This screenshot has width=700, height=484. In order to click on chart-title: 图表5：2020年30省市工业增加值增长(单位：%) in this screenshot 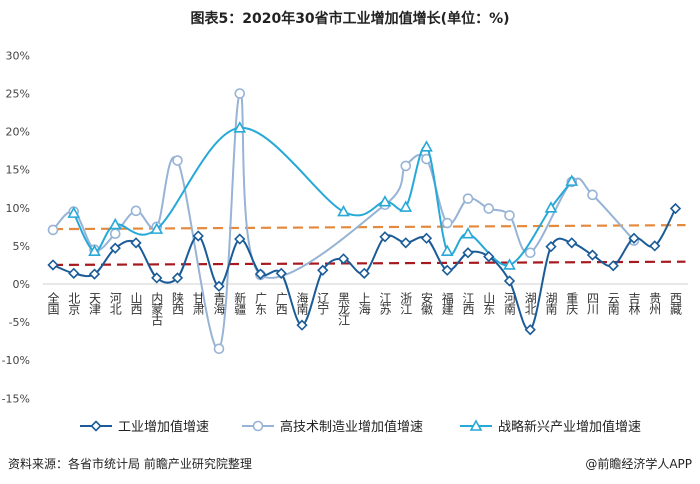, I will do `click(350, 19)`.